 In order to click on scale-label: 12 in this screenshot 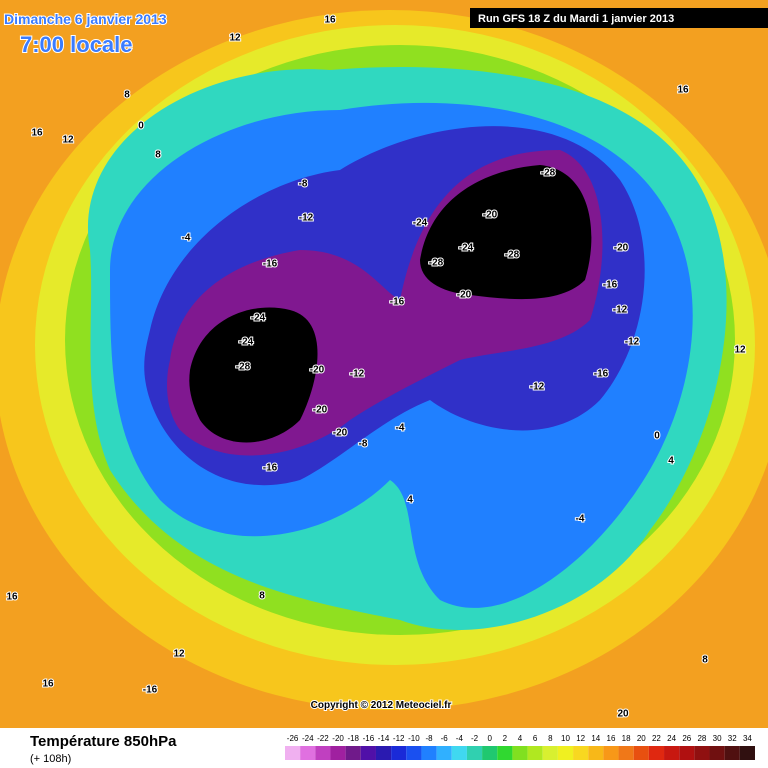, I will do `click(580, 738)`.